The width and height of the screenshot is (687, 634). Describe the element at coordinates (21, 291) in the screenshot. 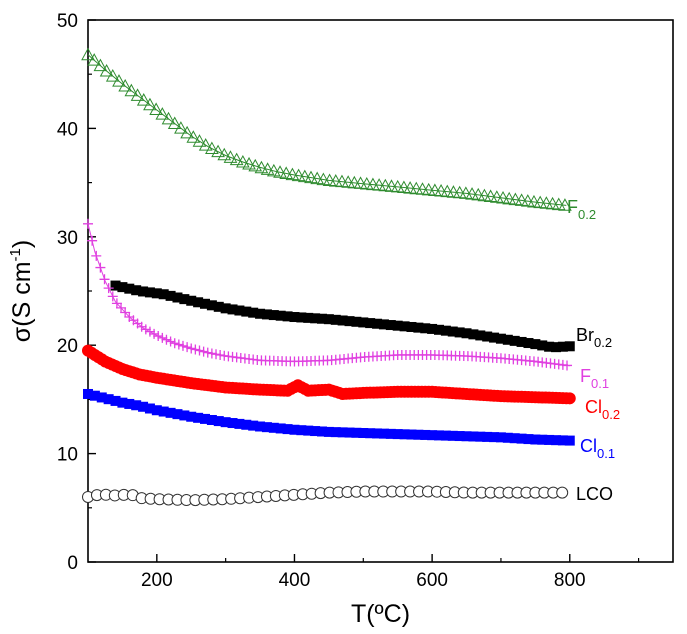

I see `y-axis-title: σ(S cm-1)` at that location.